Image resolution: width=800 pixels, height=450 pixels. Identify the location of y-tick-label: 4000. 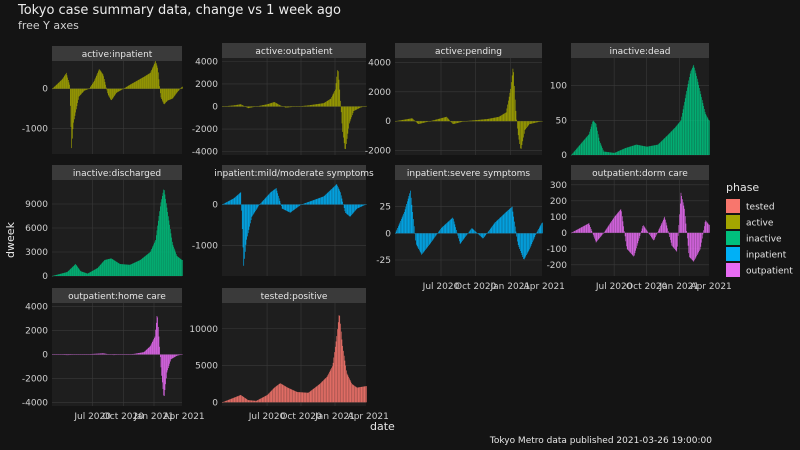
(206, 62).